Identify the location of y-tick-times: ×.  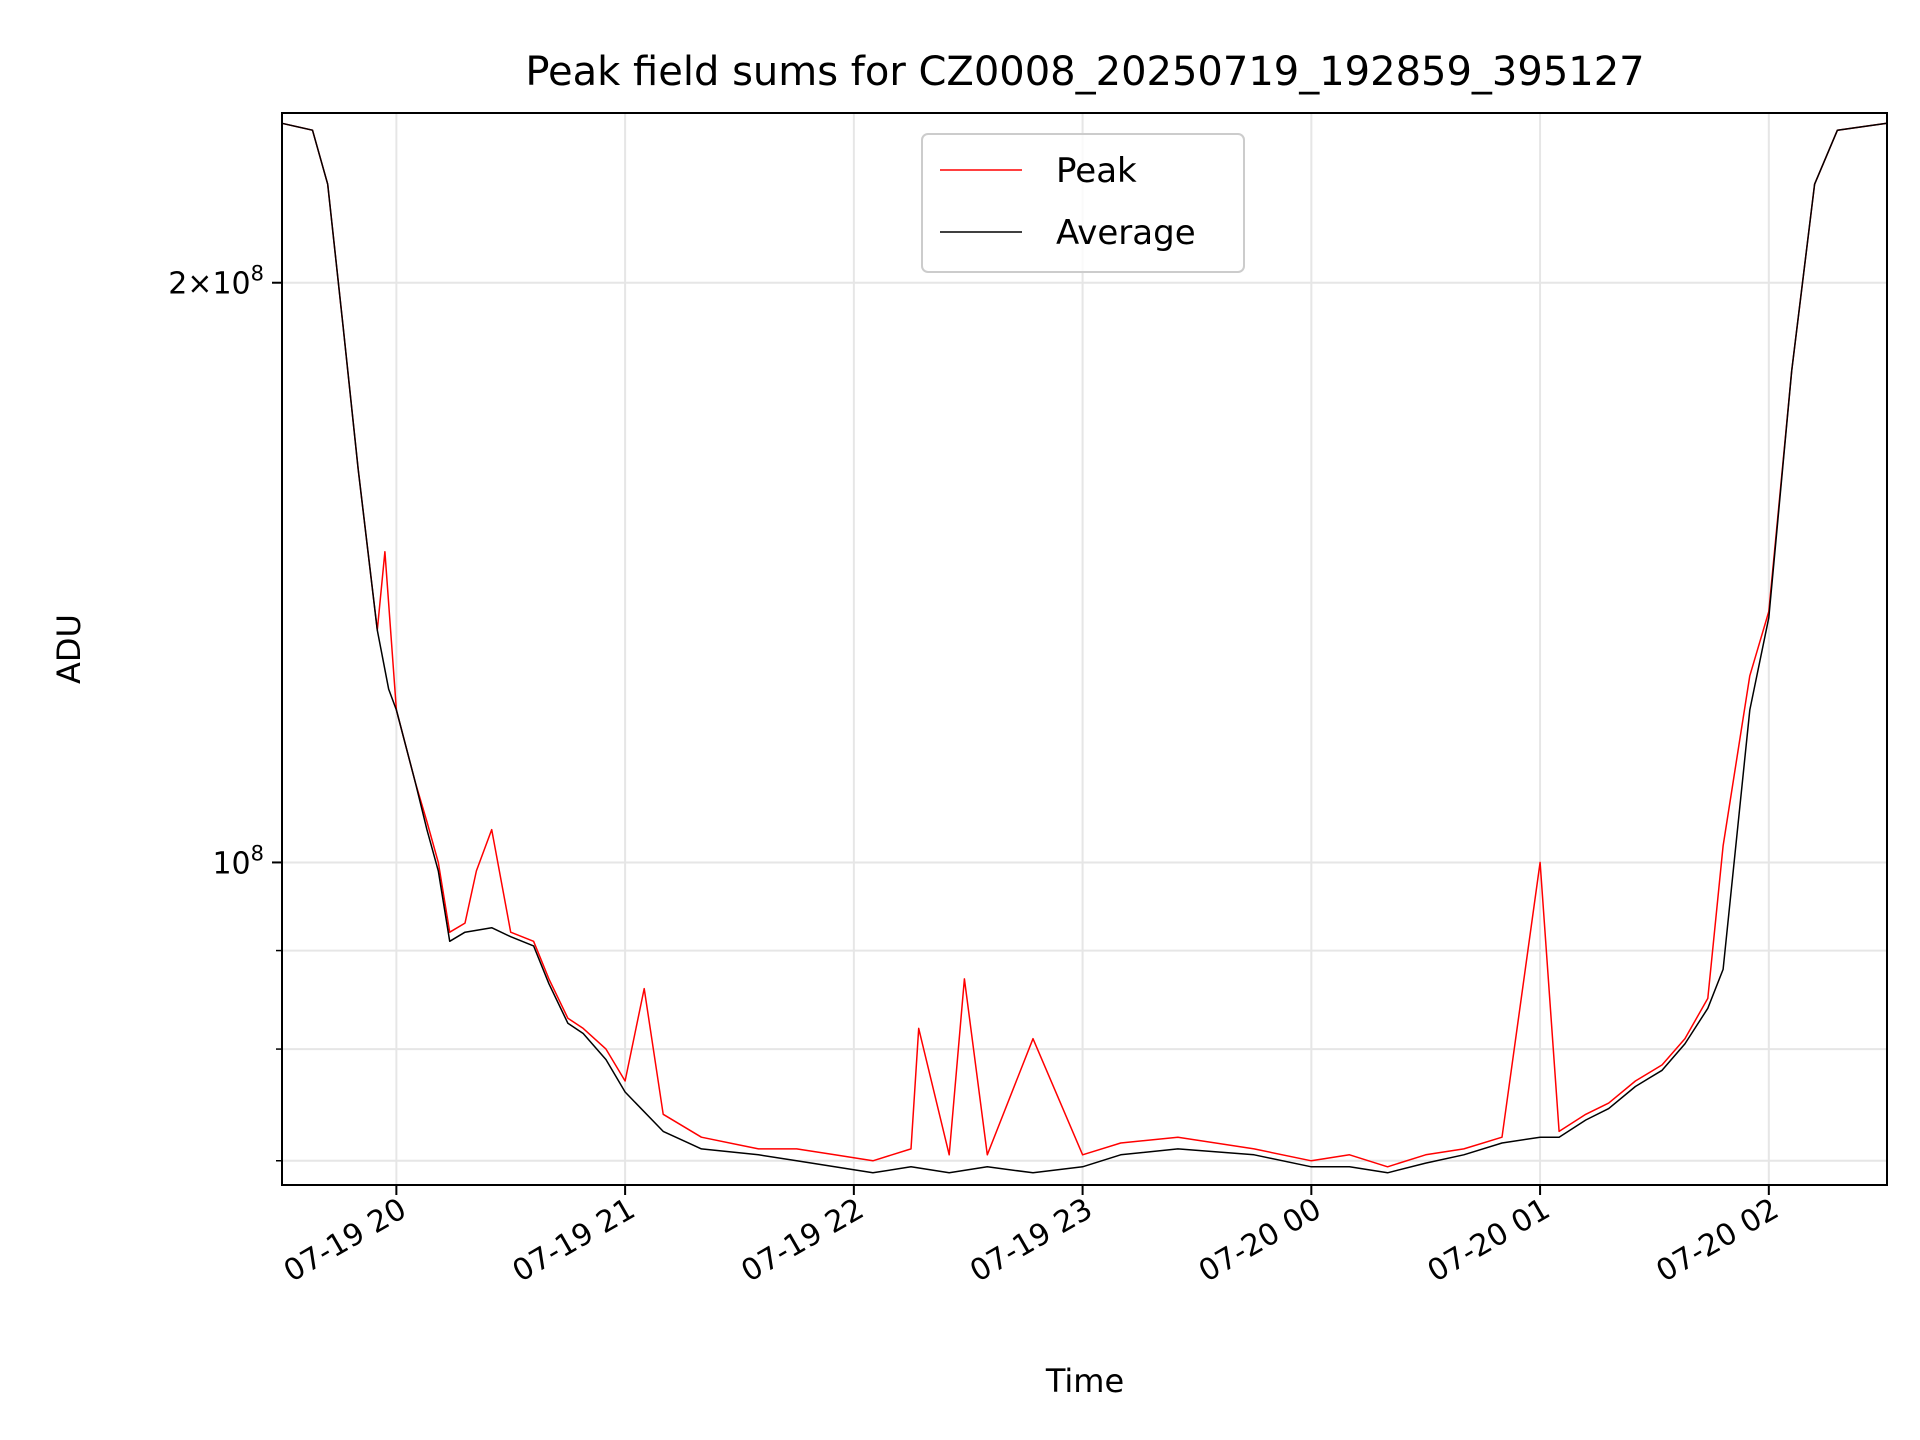
(199, 284).